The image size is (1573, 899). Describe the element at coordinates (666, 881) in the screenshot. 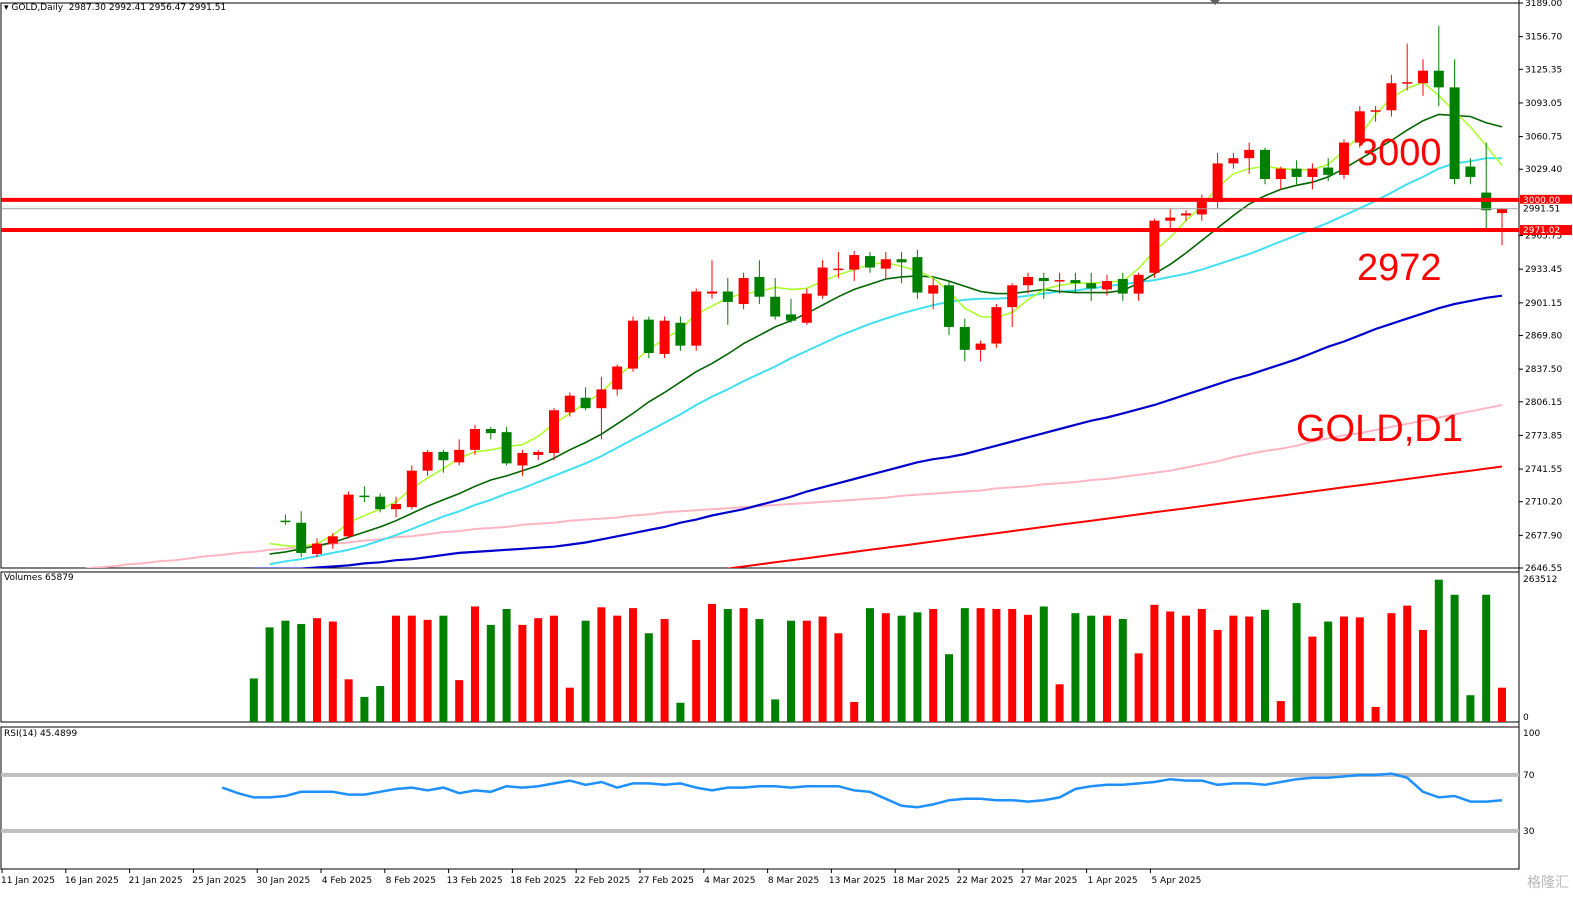

I see `date-tick-label: 27 Feb 2025` at that location.